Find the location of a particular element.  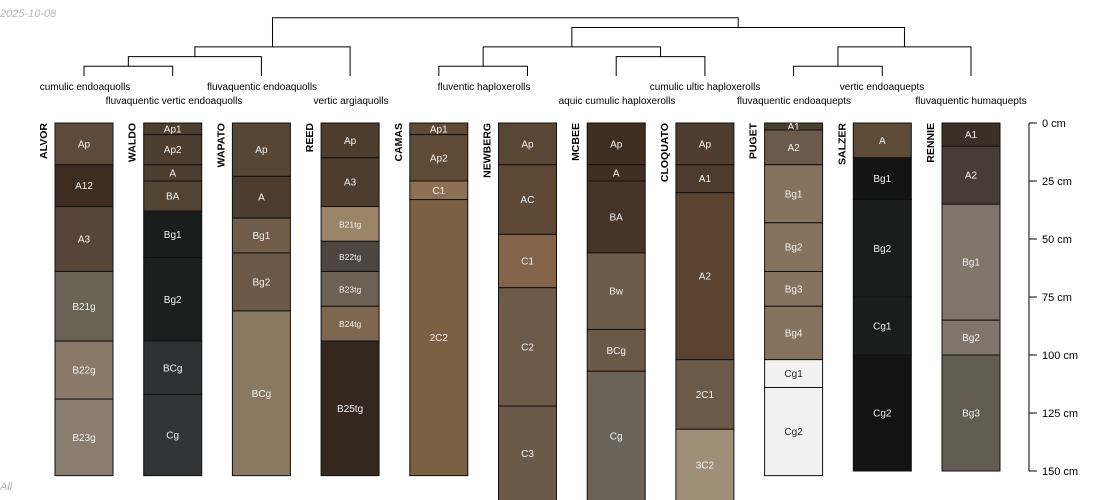

taxonomy-label: cumulic endoaquolls is located at coordinates (85, 87).